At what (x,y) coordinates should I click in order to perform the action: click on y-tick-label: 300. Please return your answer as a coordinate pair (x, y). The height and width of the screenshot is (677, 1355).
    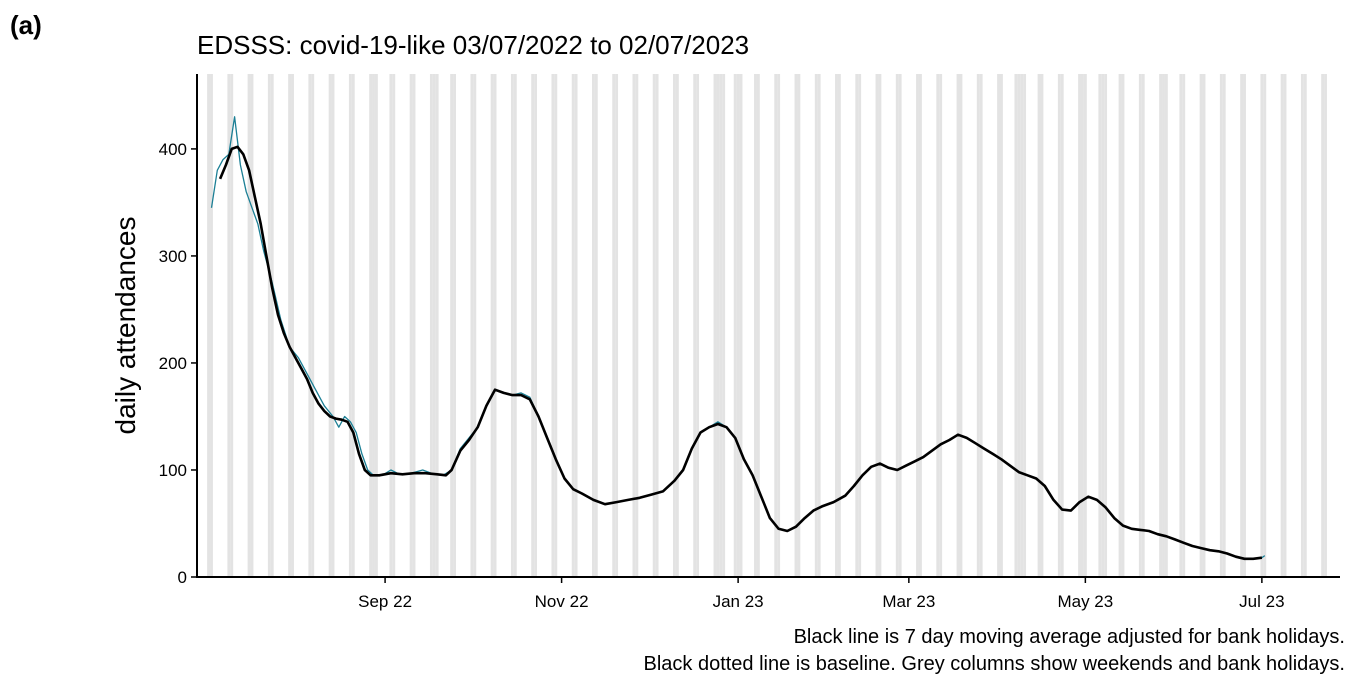
    Looking at the image, I should click on (173, 256).